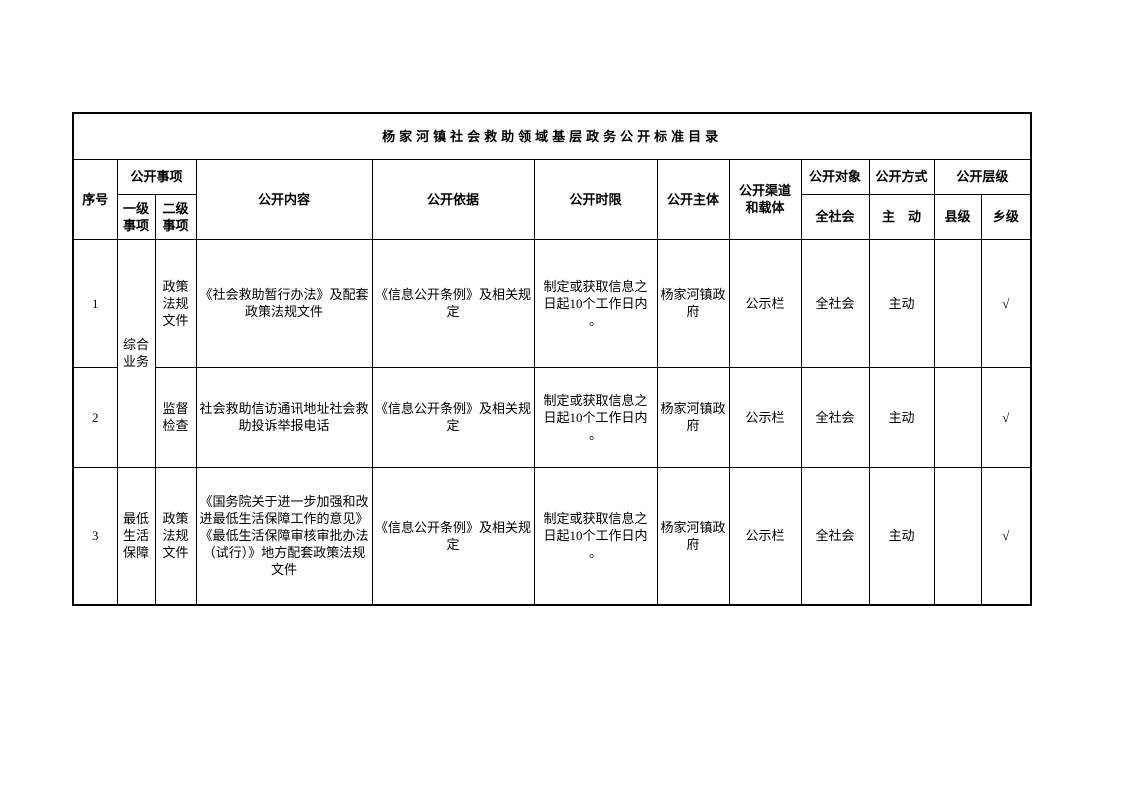 The image size is (1122, 793). What do you see at coordinates (595, 199) in the screenshot?
I see `header-time-limit: 公开时限` at bounding box center [595, 199].